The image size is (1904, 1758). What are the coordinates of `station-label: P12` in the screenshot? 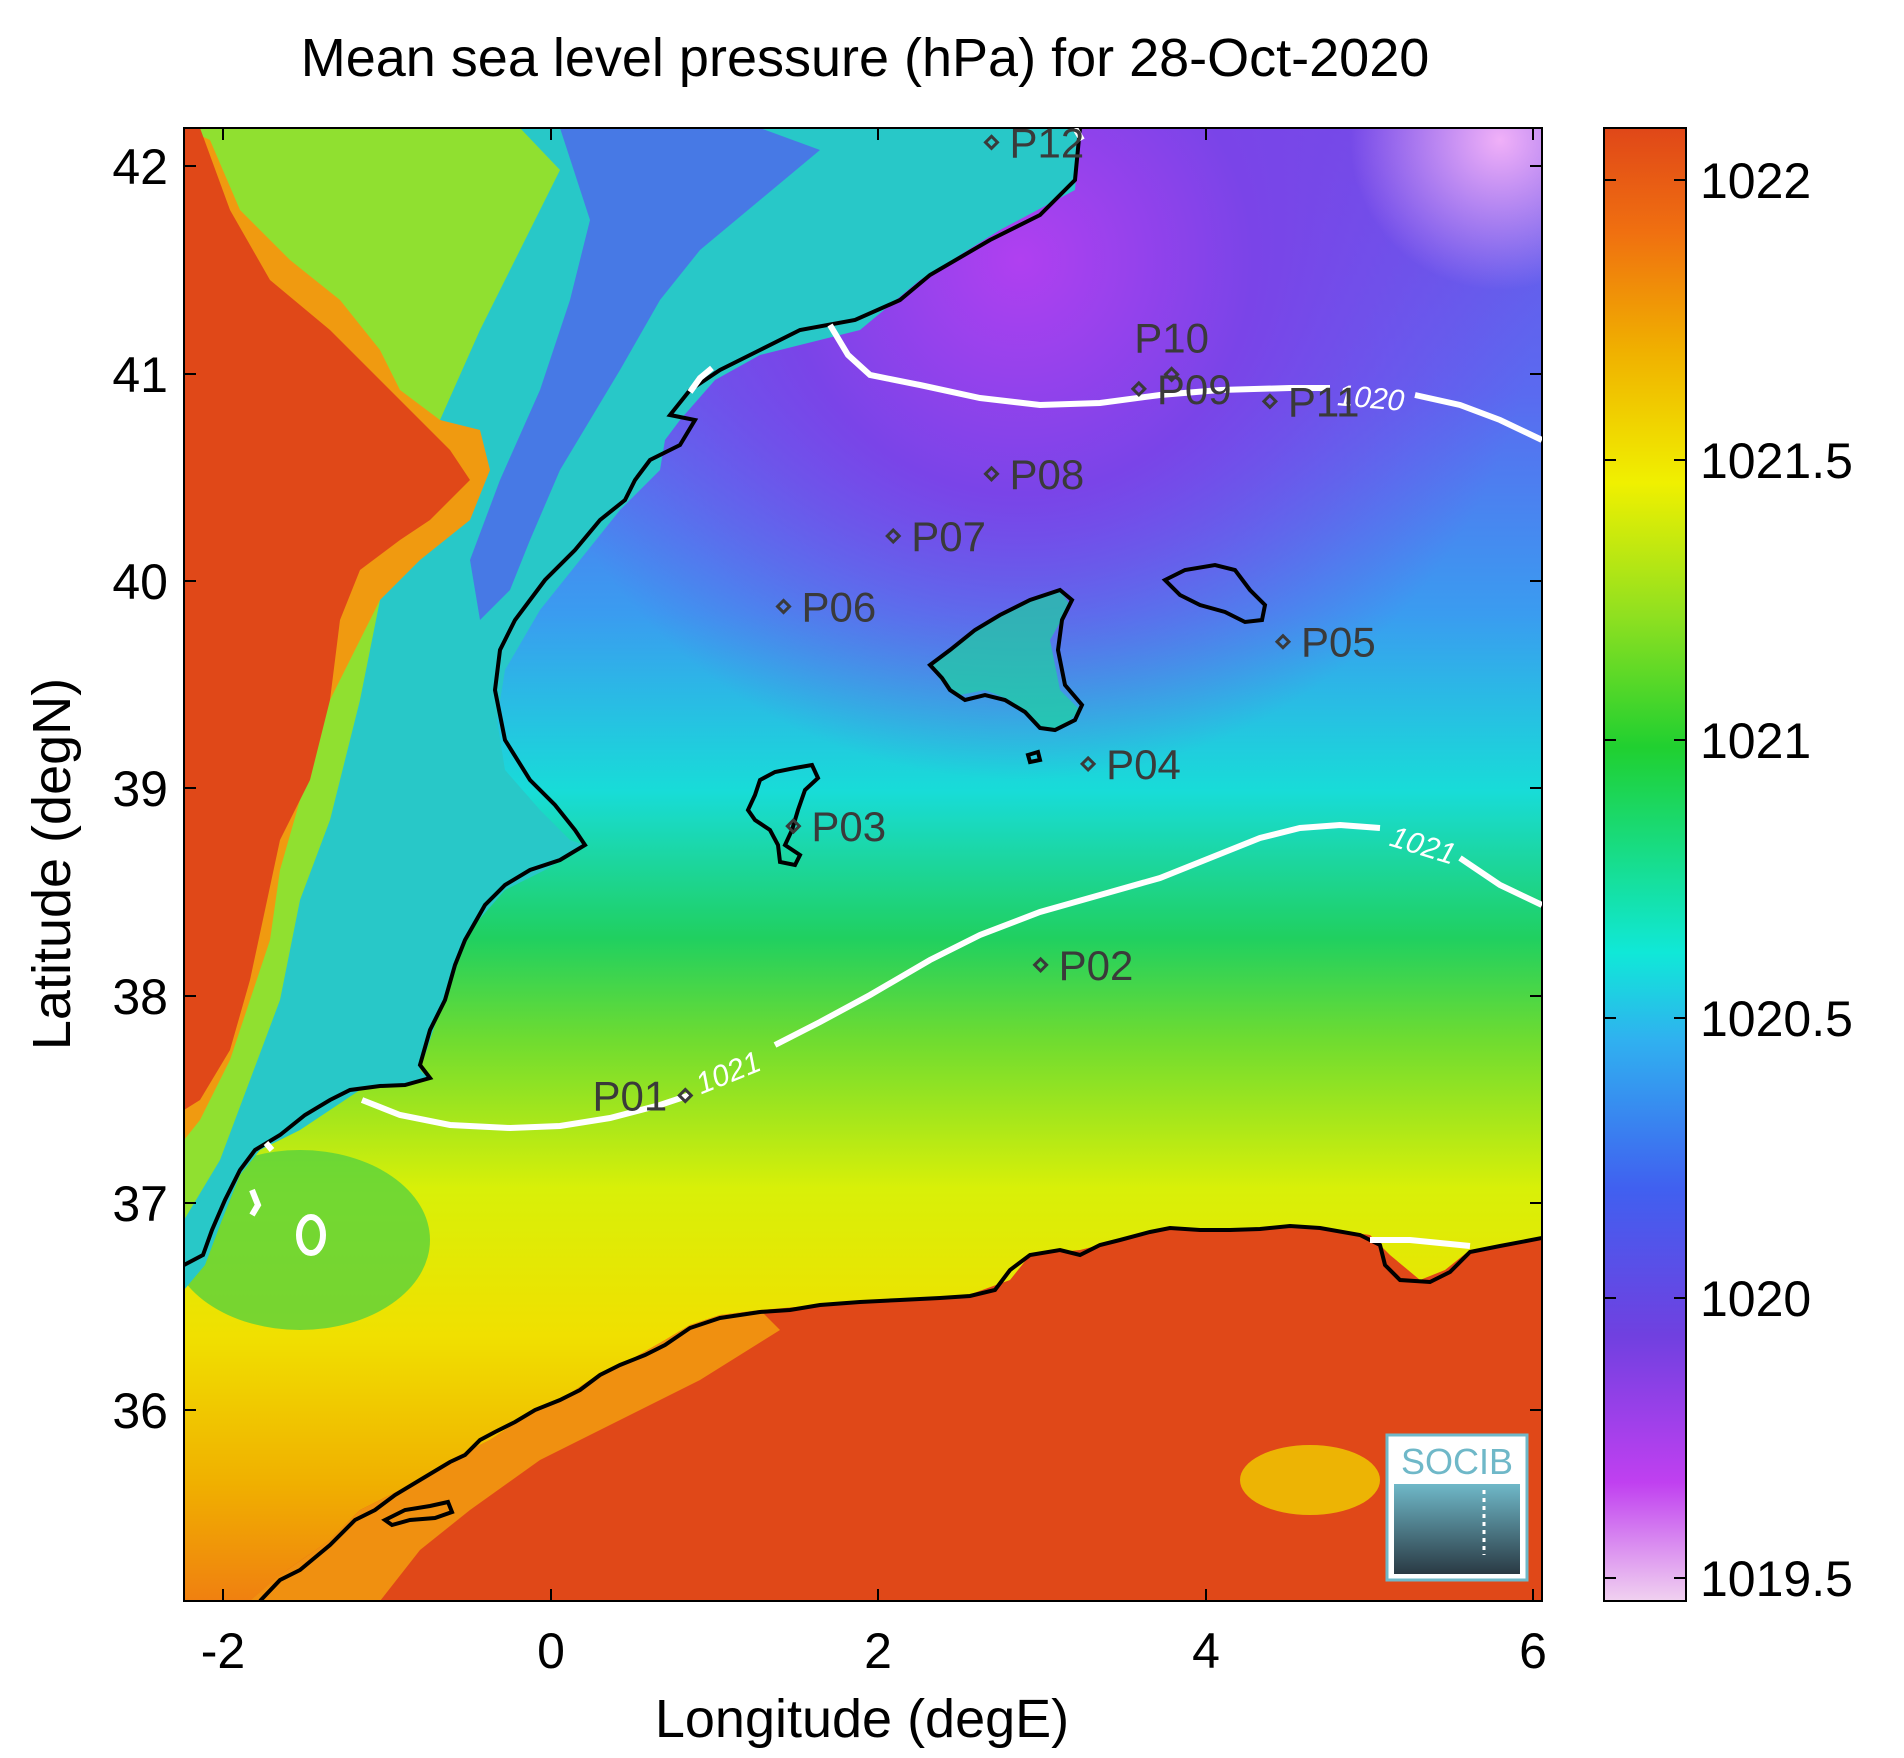 It's located at (1046, 142).